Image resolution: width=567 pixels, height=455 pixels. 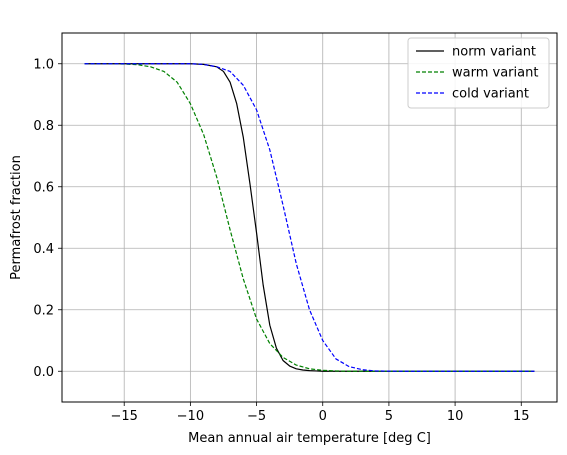 What do you see at coordinates (309, 438) in the screenshot?
I see `x-axis-label: Mean annual air temperature [deg C]` at bounding box center [309, 438].